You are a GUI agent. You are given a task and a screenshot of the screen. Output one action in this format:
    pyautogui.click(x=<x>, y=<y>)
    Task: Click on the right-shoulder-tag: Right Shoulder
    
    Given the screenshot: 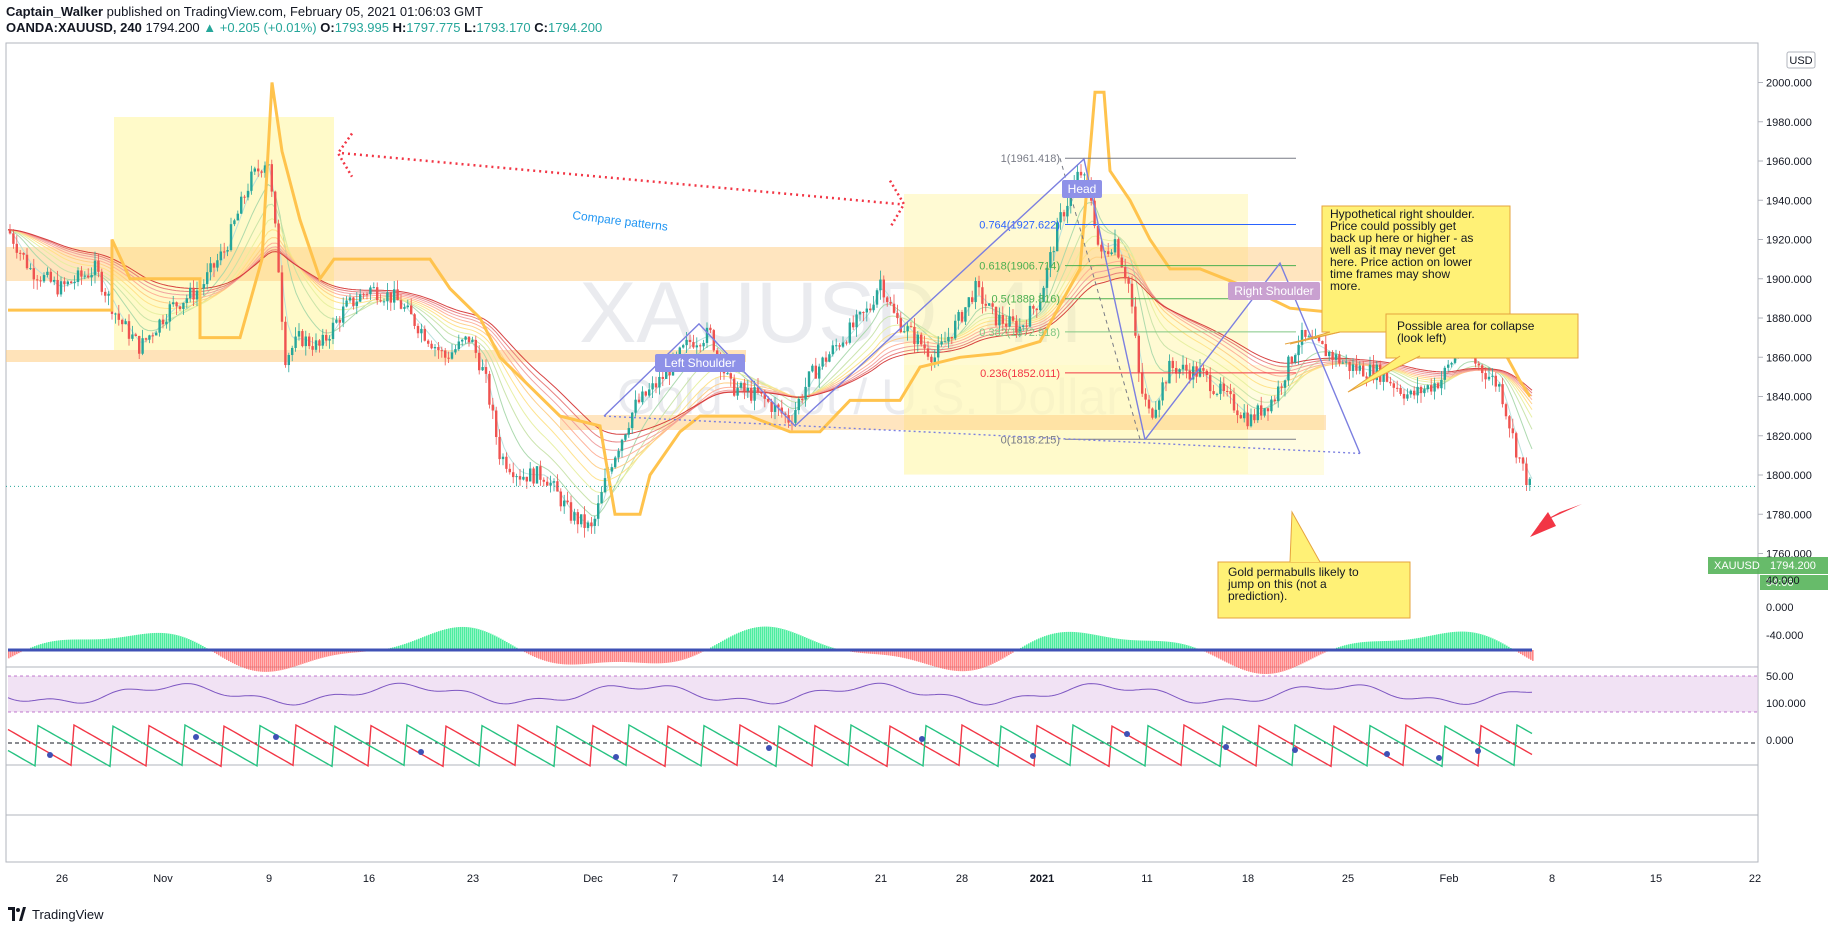 What is the action you would take?
    pyautogui.click(x=1274, y=291)
    